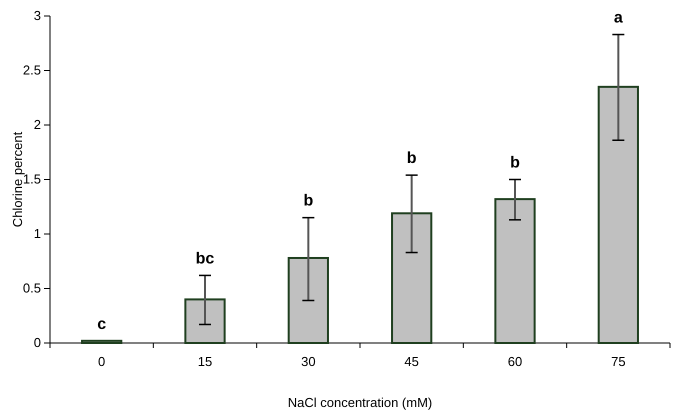 Image resolution: width=685 pixels, height=415 pixels. What do you see at coordinates (515, 362) in the screenshot?
I see `x-tick-label: 60` at bounding box center [515, 362].